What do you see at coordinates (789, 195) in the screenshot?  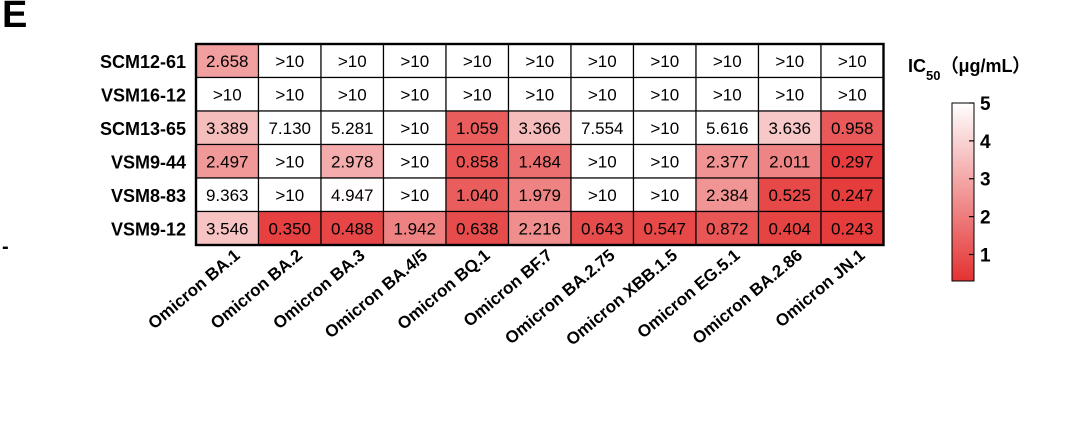 I see `cell-value: 0.525` at bounding box center [789, 195].